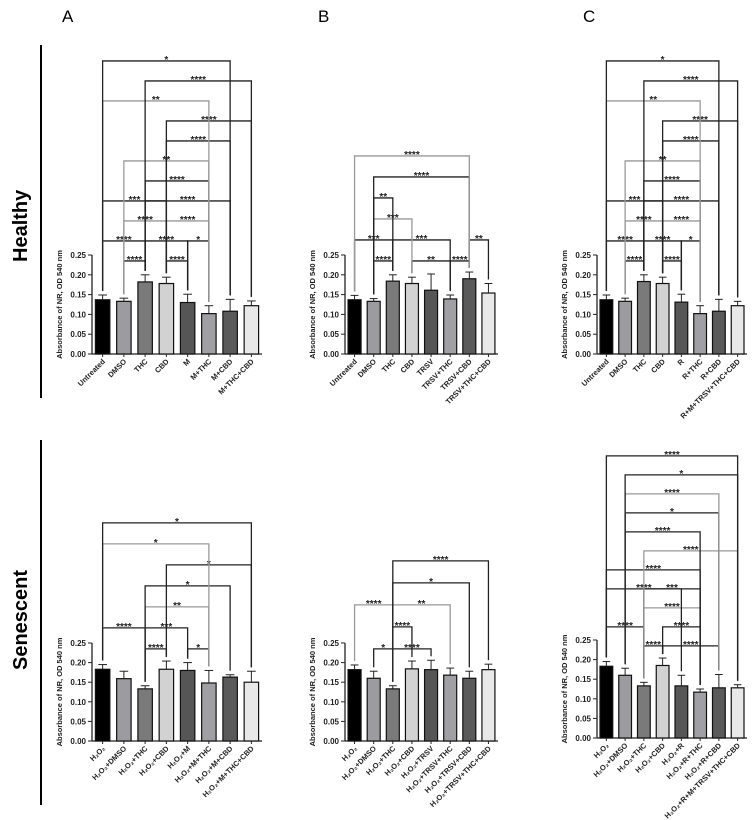 Image resolution: width=756 pixels, height=820 pixels. Describe the element at coordinates (21, 225) in the screenshot. I see `row-label-healthy: Healthy` at that location.